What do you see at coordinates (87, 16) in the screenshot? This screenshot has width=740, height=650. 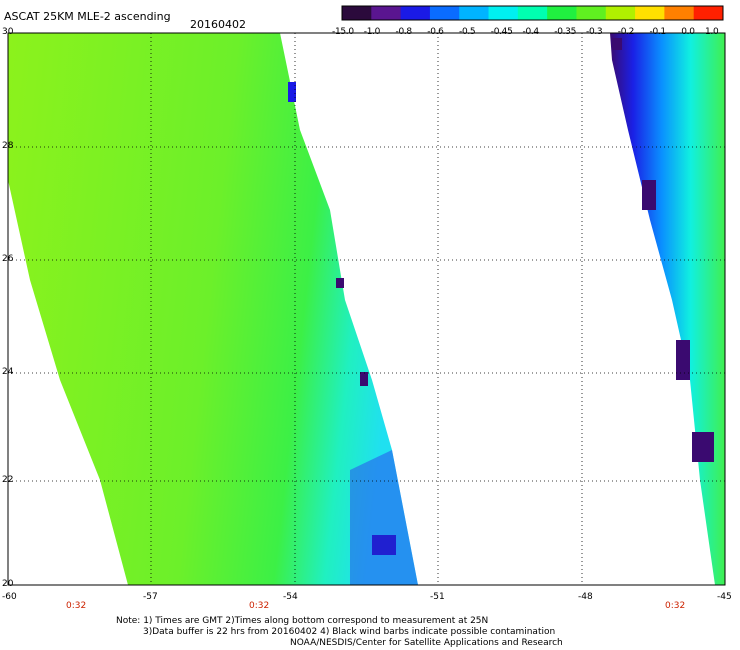 I see `map-title: ASCAT 25KM MLE-2 ascending` at bounding box center [87, 16].